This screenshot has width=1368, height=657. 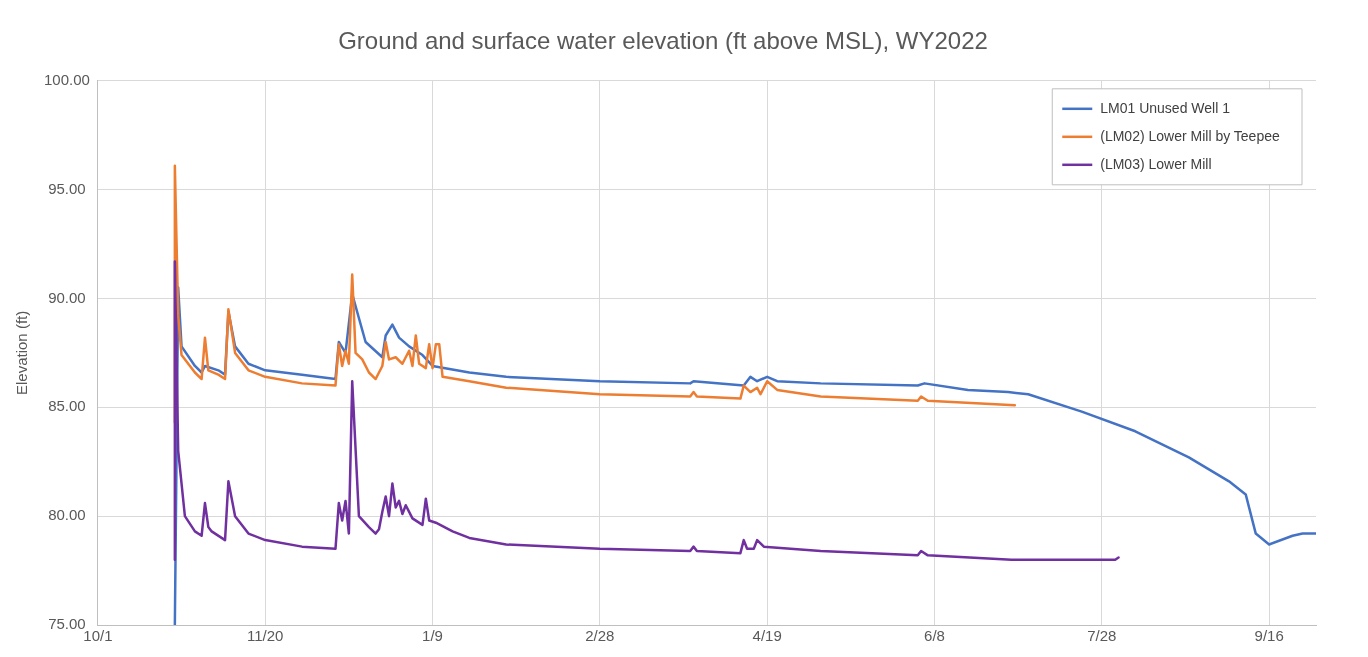 I want to click on y-tick-label: 85.00, so click(x=67, y=406).